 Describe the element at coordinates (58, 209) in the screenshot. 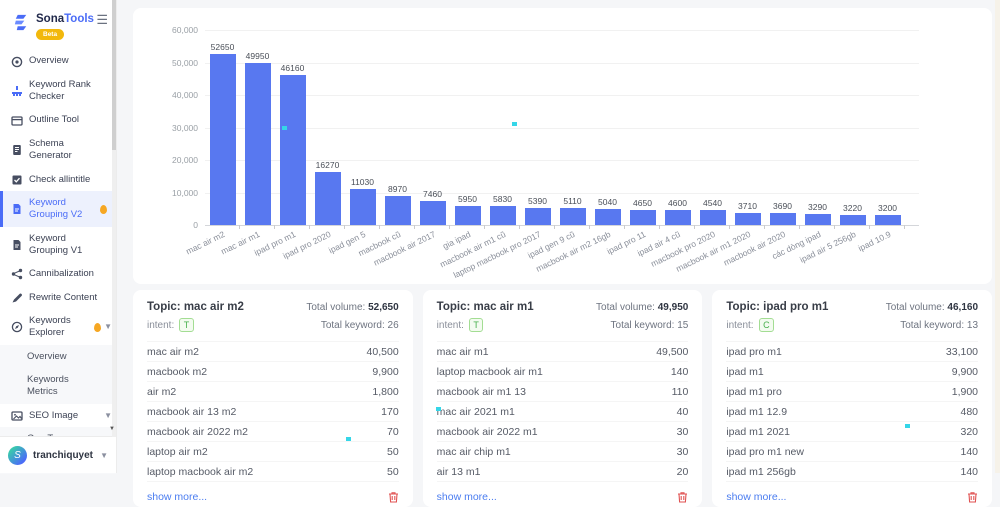

I see `sidebar-item-keyword-grouping-v2: Keyword Grouping V2` at that location.